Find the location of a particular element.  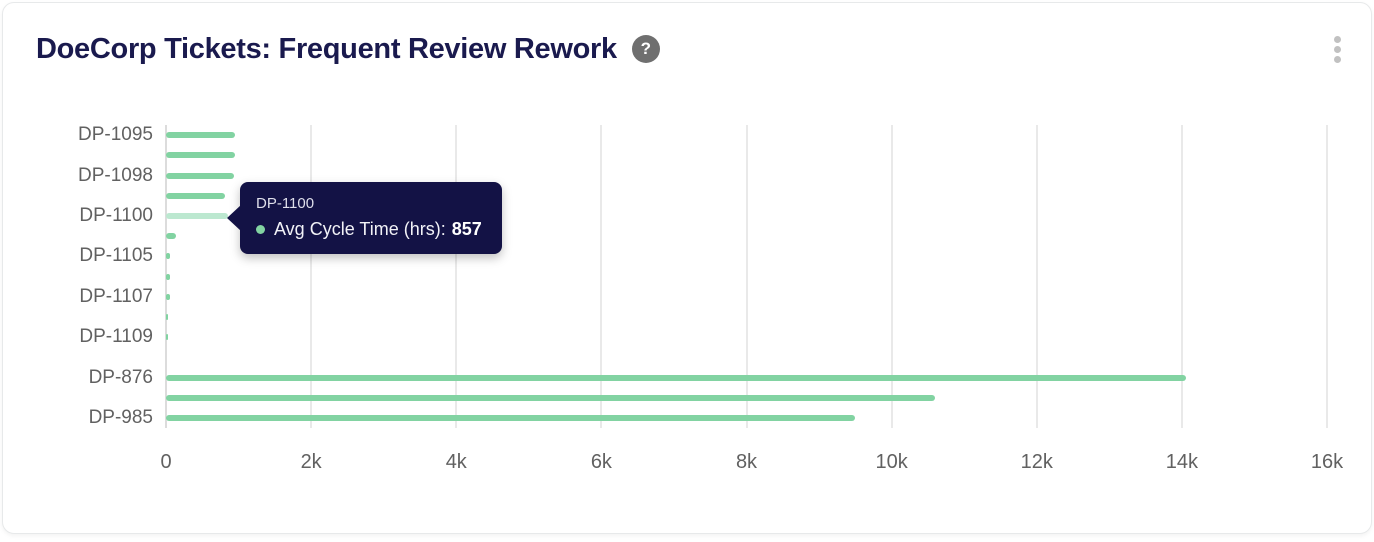

tooltip: DP-1100 Avg Cycle Time (hrs): 857 is located at coordinates (364, 218).